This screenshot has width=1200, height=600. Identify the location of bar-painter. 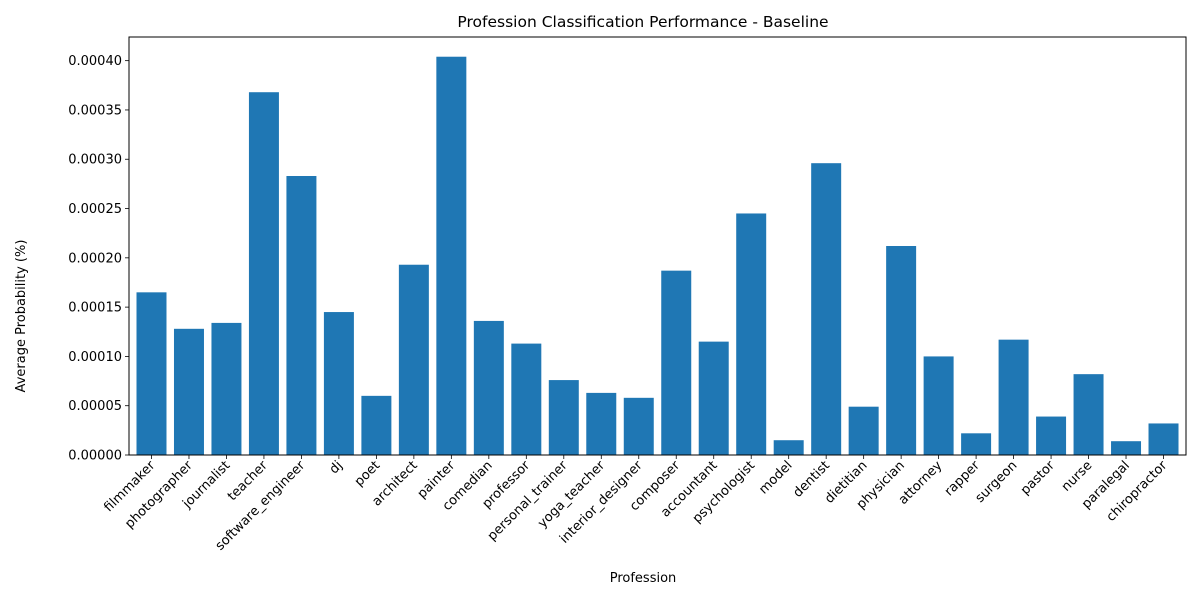
(451, 255).